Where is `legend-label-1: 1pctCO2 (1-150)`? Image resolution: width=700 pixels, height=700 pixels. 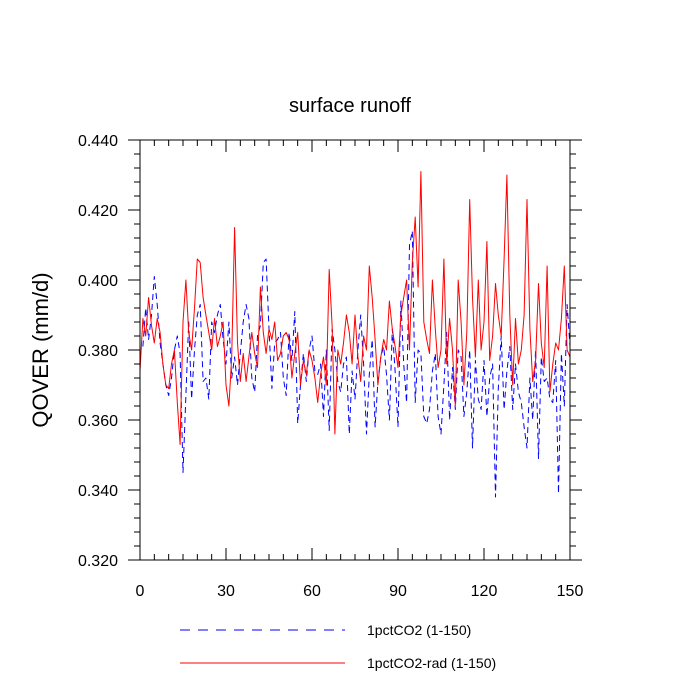 legend-label-1: 1pctCO2 (1-150) is located at coordinates (419, 630).